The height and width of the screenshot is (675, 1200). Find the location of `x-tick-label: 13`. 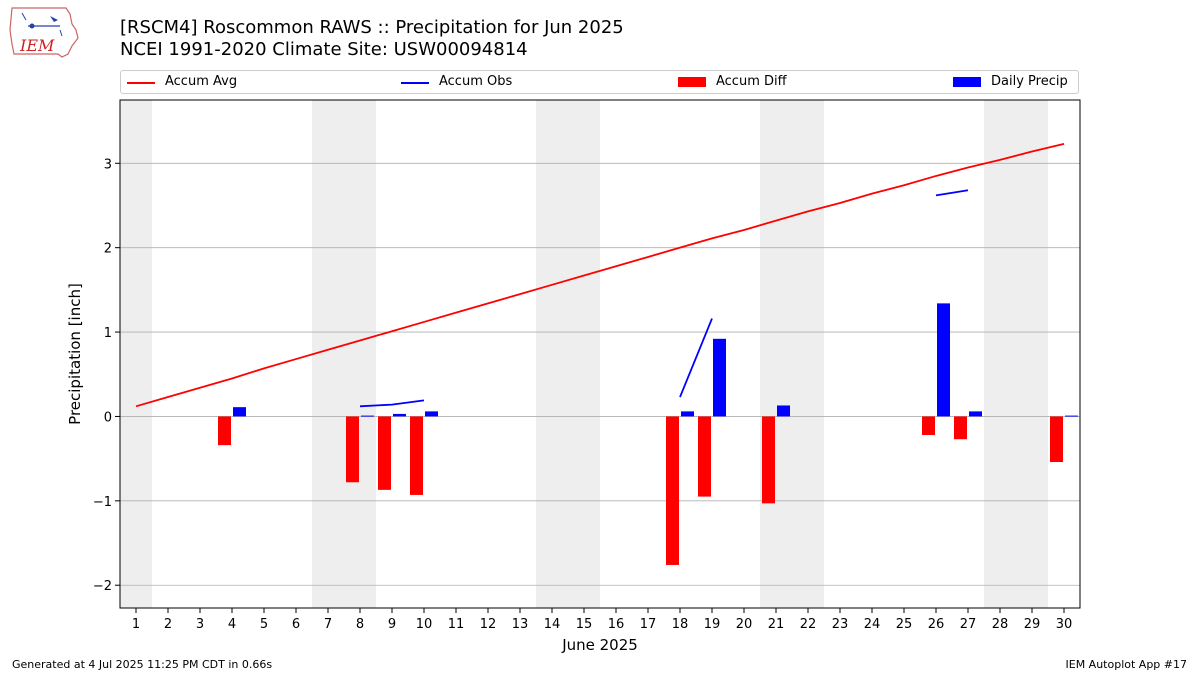

x-tick-label: 13 is located at coordinates (520, 624).